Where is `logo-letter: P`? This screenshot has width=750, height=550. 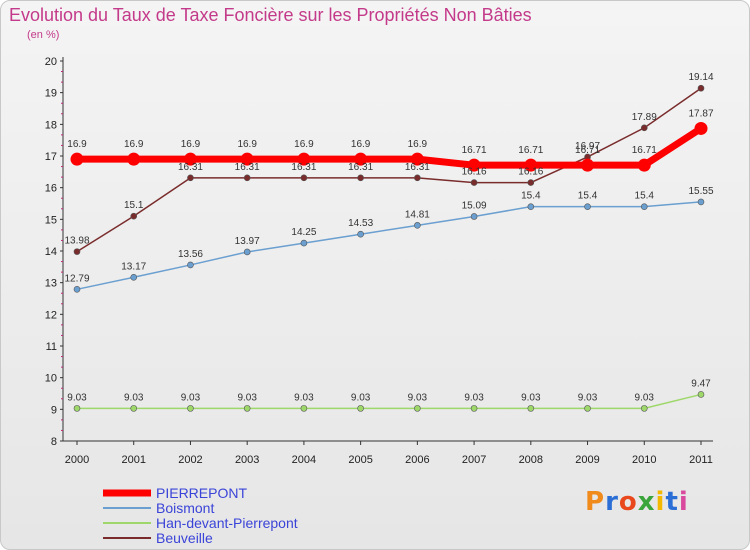 logo-letter: P is located at coordinates (595, 502).